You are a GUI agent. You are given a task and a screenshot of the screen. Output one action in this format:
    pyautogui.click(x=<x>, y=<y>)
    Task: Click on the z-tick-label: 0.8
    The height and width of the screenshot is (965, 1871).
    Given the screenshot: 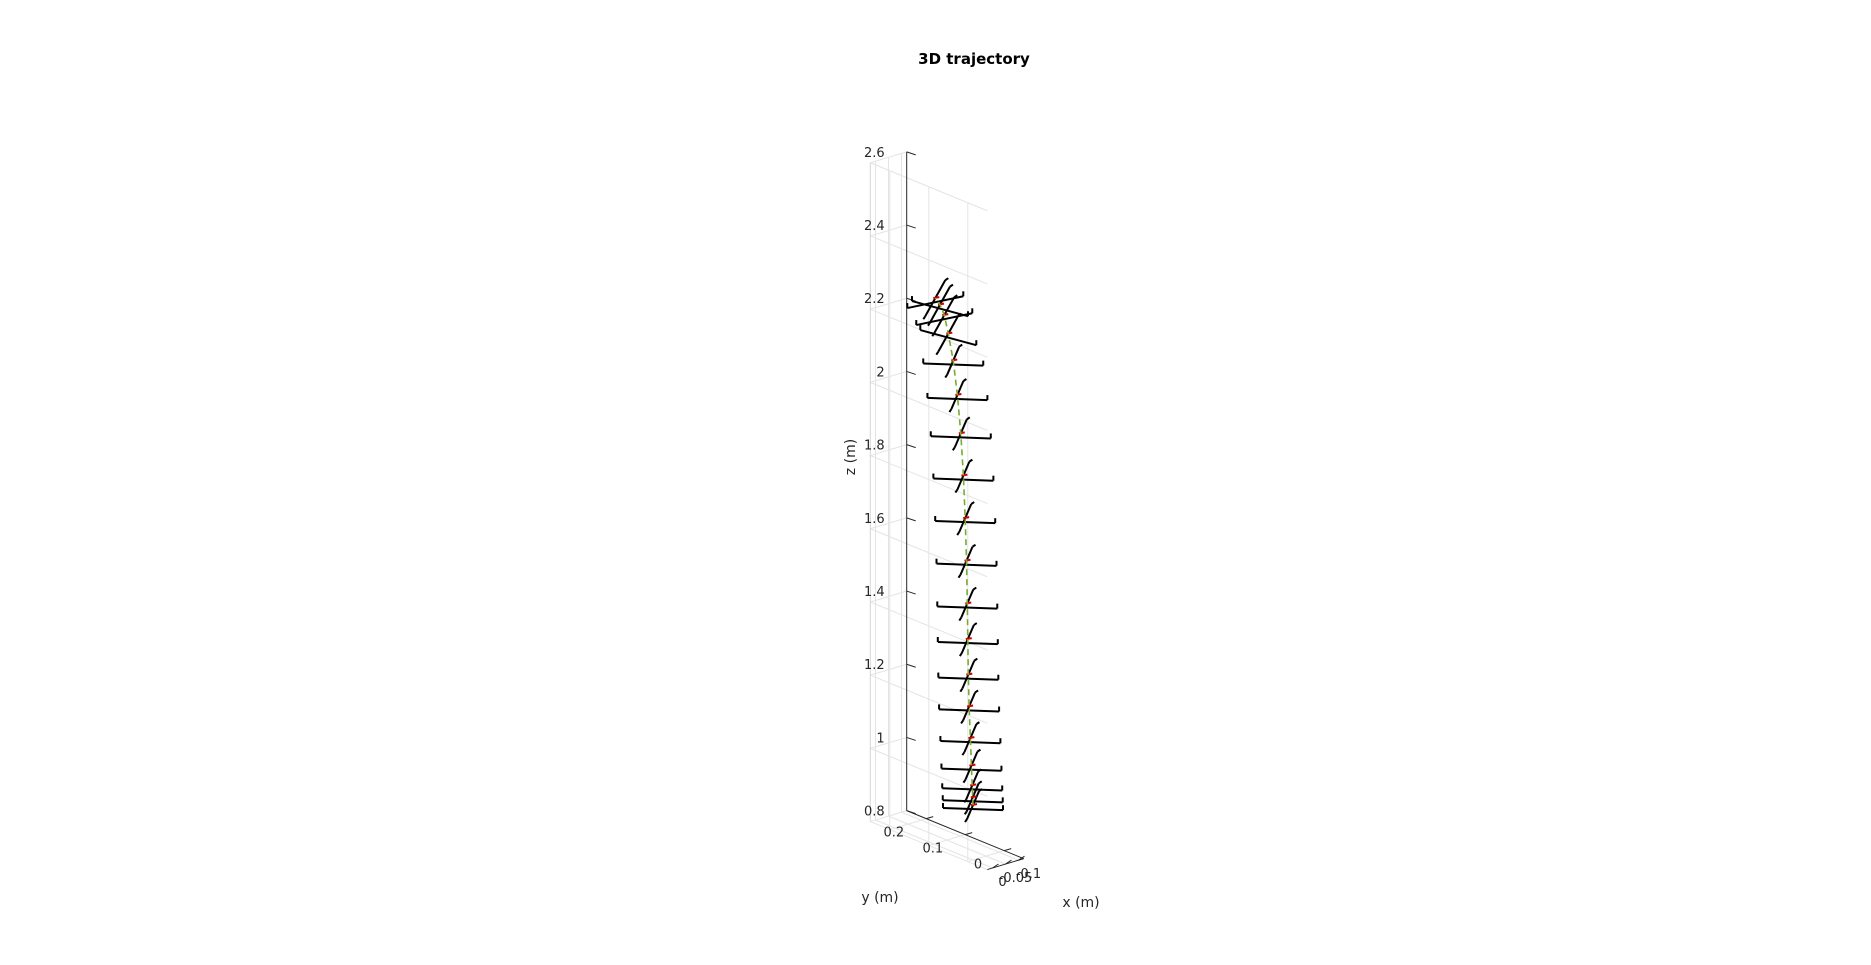 What is the action you would take?
    pyautogui.click(x=874, y=812)
    